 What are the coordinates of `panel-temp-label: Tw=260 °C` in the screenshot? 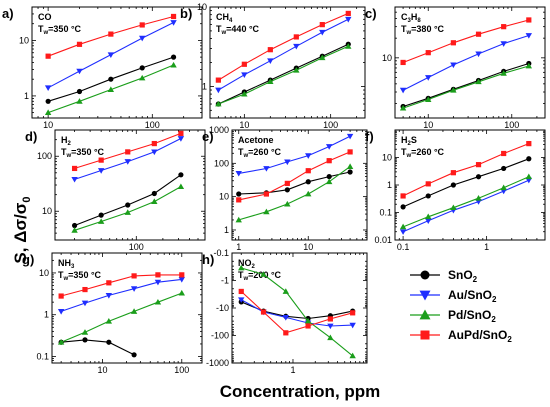 It's located at (423, 153).